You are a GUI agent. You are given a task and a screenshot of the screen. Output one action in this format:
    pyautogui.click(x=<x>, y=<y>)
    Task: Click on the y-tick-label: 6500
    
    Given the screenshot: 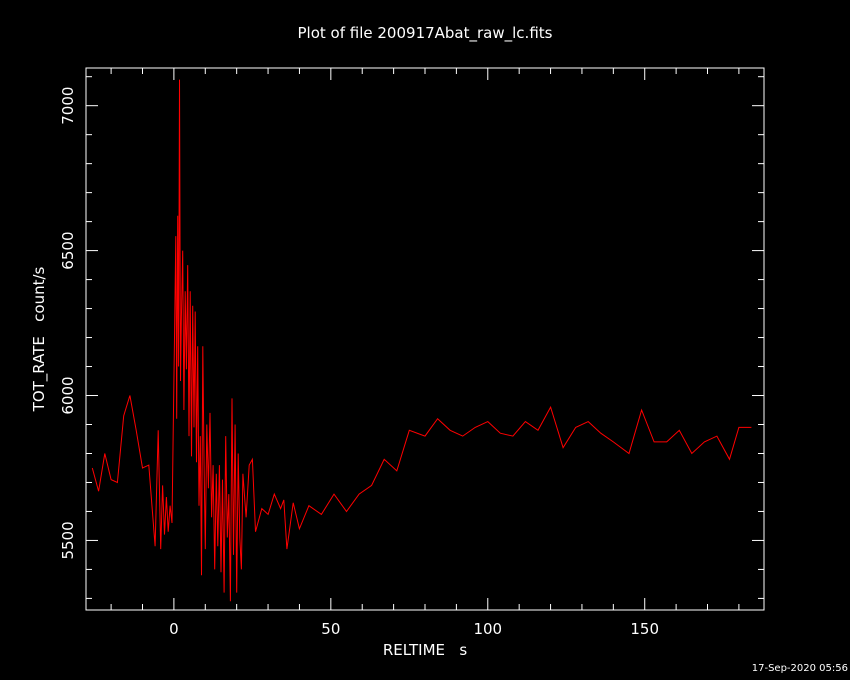 What is the action you would take?
    pyautogui.click(x=68, y=251)
    